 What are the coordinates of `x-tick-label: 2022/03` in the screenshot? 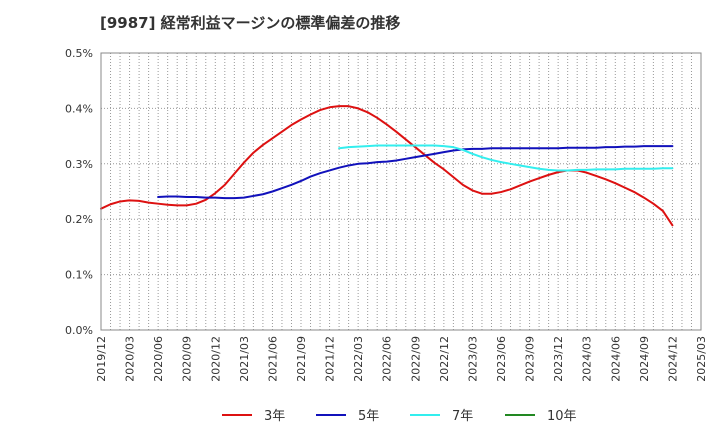 It's located at (358, 359).